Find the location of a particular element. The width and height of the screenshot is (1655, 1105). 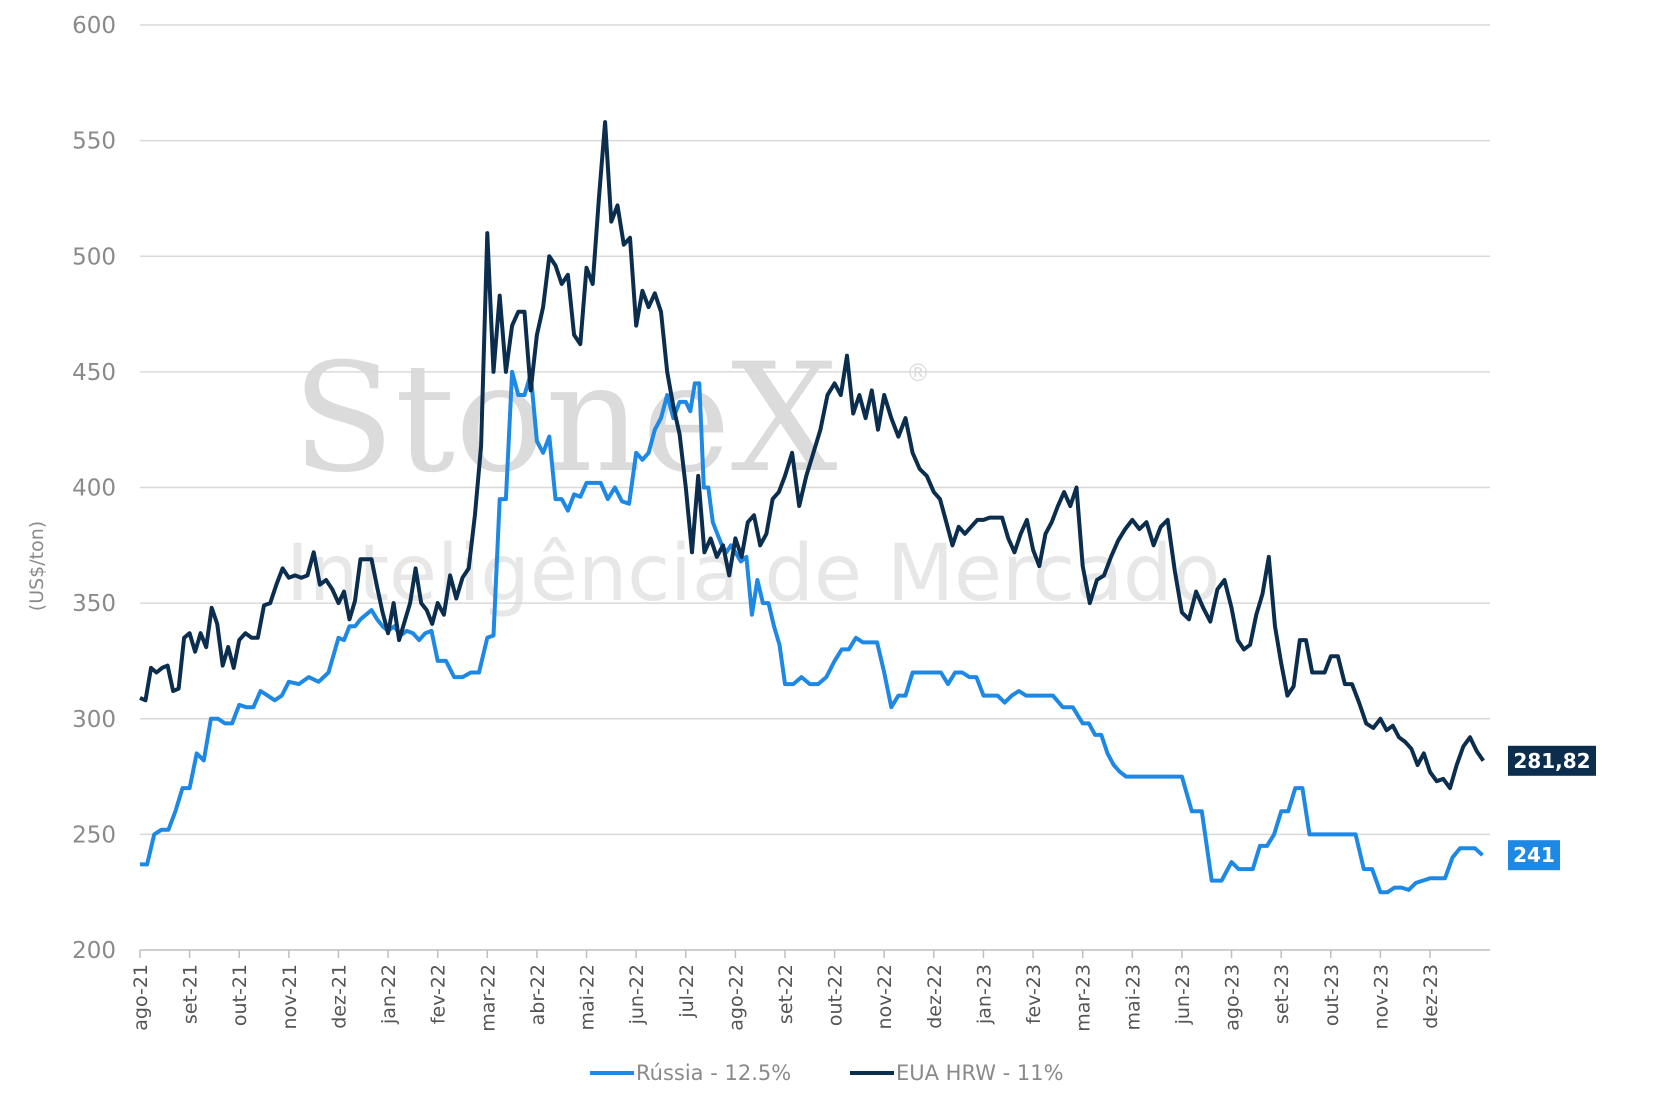

end-label-eua: 281,82 is located at coordinates (1551, 761).